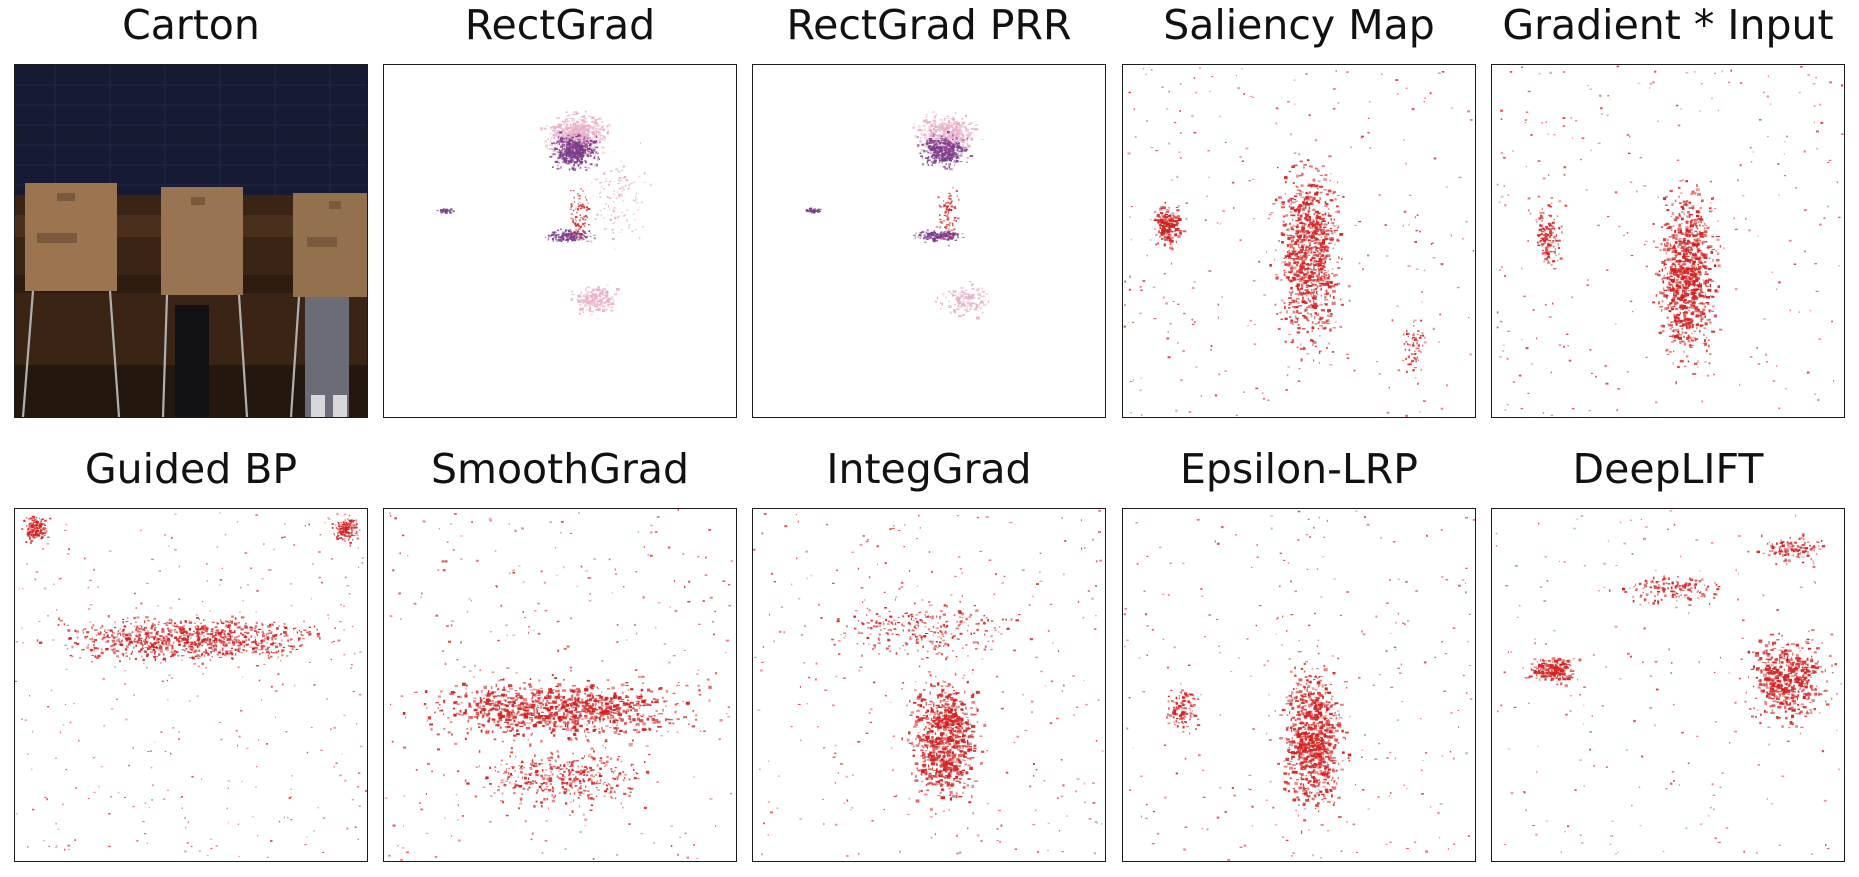  I want to click on smoothgrad-map, so click(558, 685).